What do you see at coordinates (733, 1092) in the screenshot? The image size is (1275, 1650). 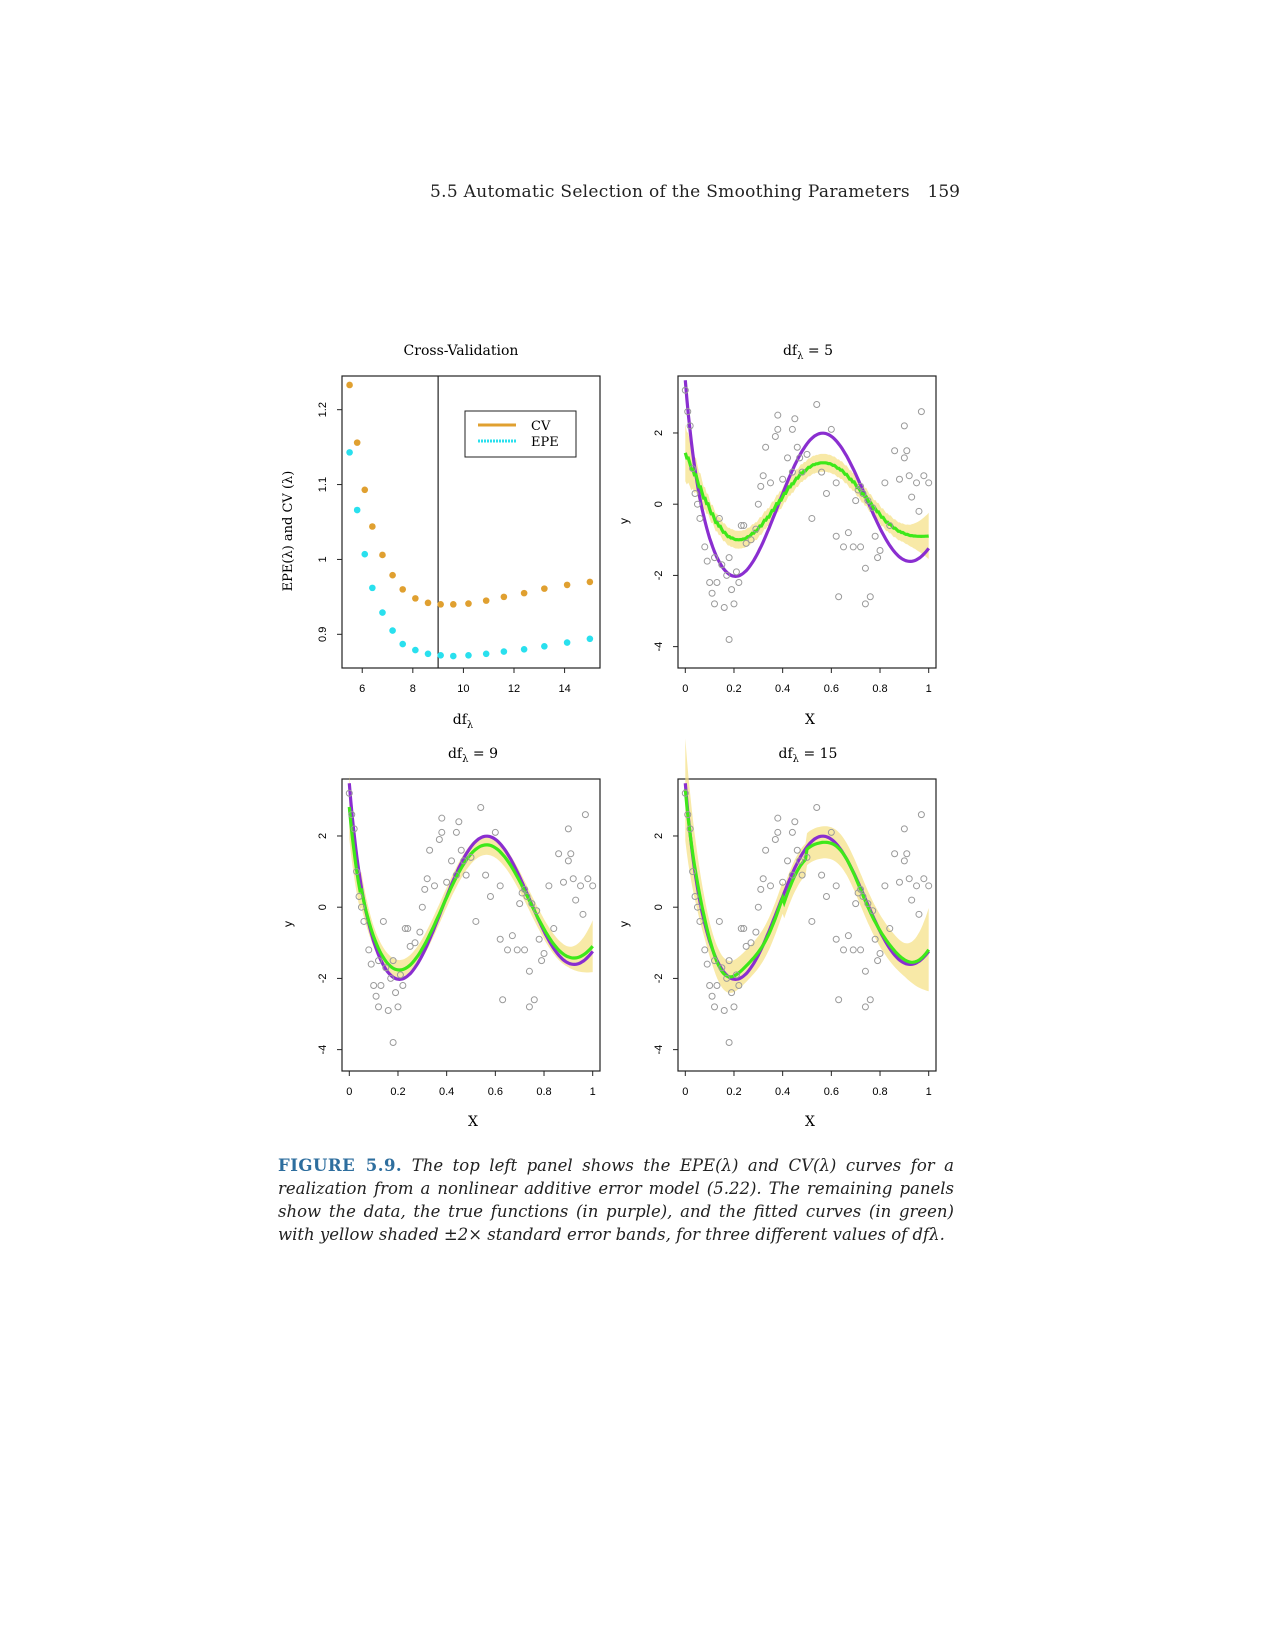 I see `x-tick-label: 0.2` at bounding box center [733, 1092].